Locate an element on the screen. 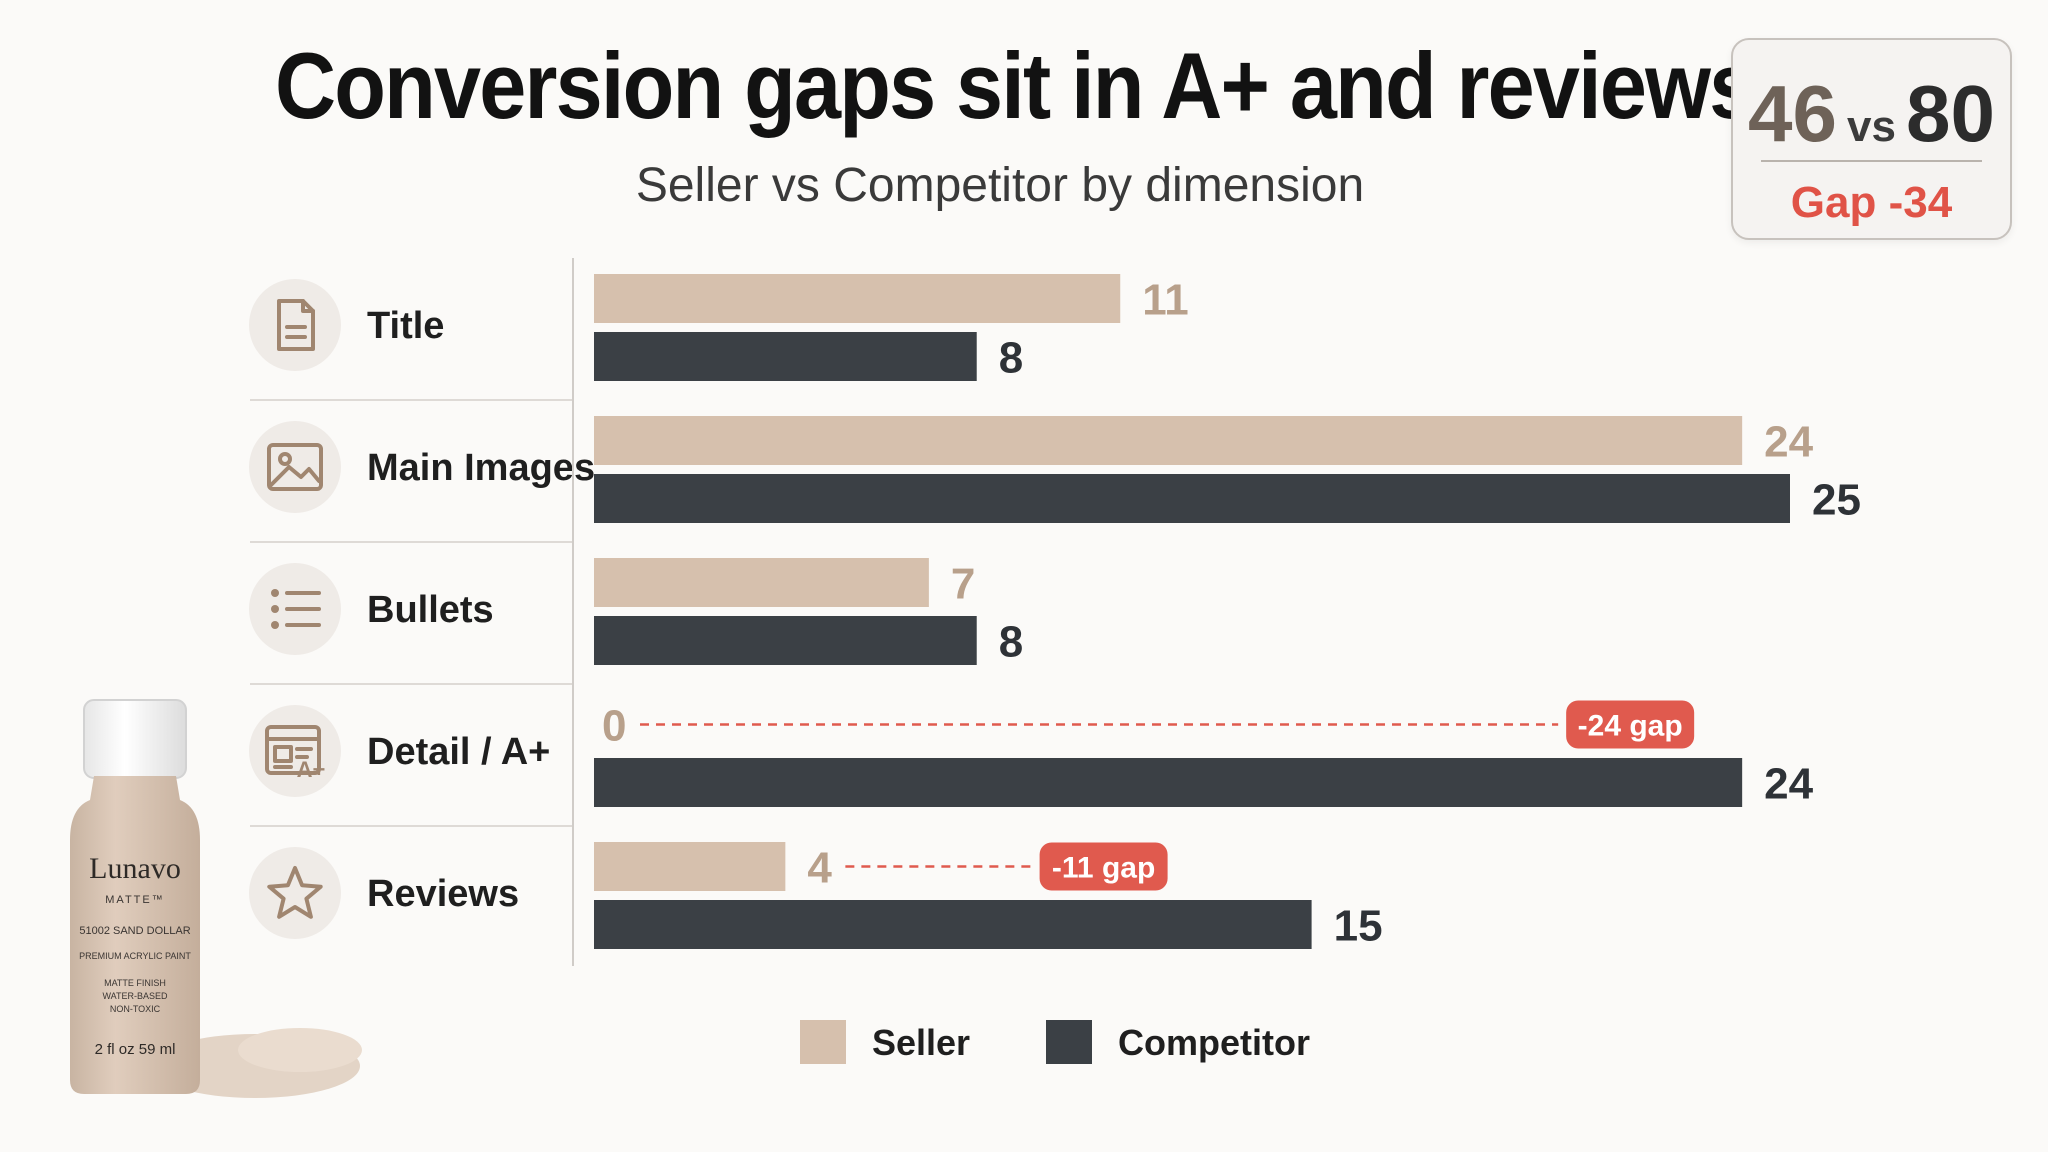 This screenshot has height=1152, width=2048. category-label: Bullets is located at coordinates (430, 610).